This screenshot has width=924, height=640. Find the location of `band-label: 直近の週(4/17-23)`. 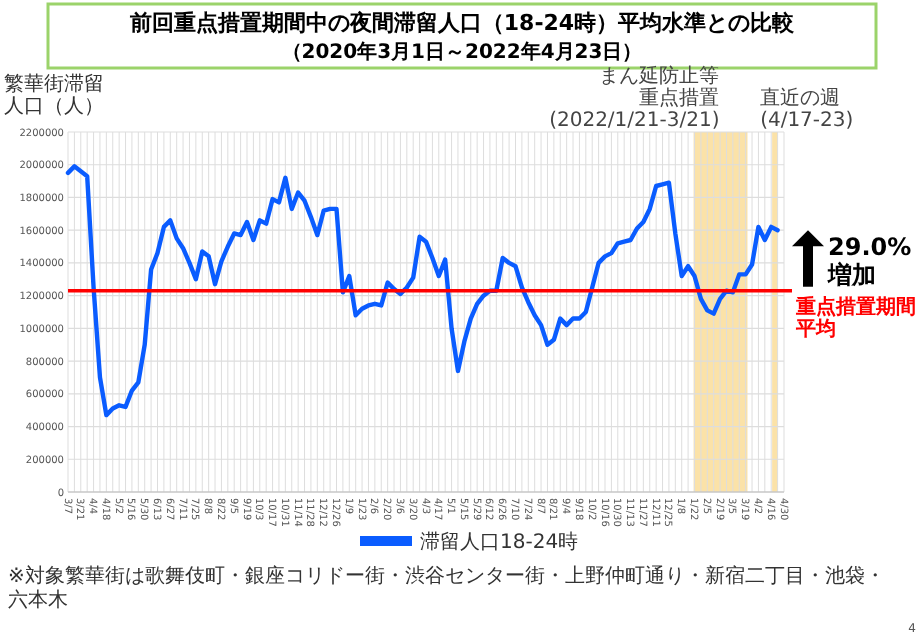

band-label: 直近の週(4/17-23) is located at coordinates (807, 109).